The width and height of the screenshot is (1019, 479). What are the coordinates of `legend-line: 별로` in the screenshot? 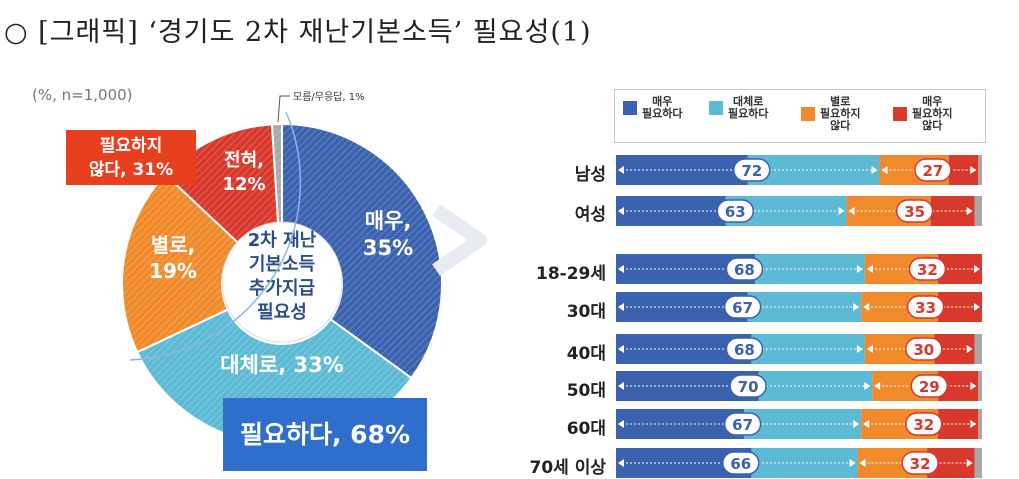 It's located at (840, 101).